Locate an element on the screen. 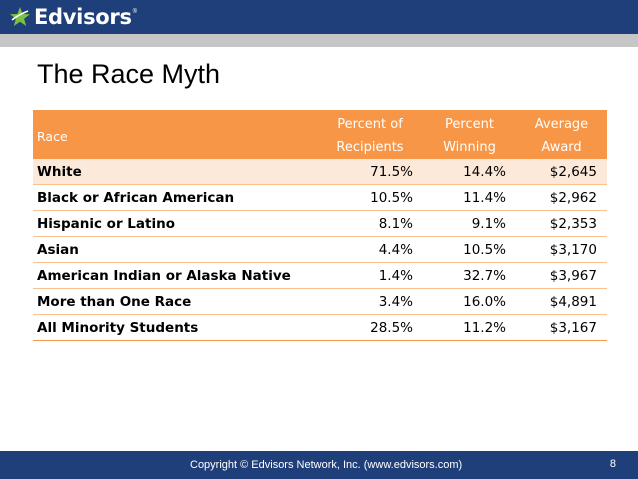 Image resolution: width=638 pixels, height=479 pixels. percent-winning-cell: 10.5% is located at coordinates (469, 249).